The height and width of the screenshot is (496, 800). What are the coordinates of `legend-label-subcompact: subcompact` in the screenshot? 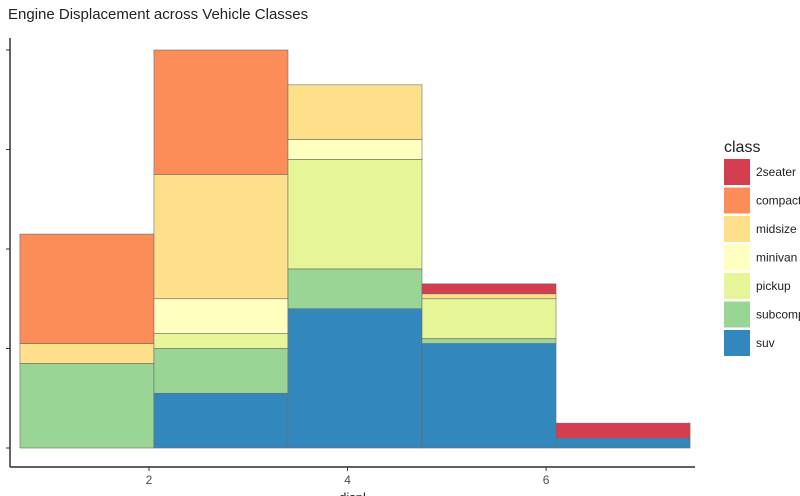 It's located at (778, 315).